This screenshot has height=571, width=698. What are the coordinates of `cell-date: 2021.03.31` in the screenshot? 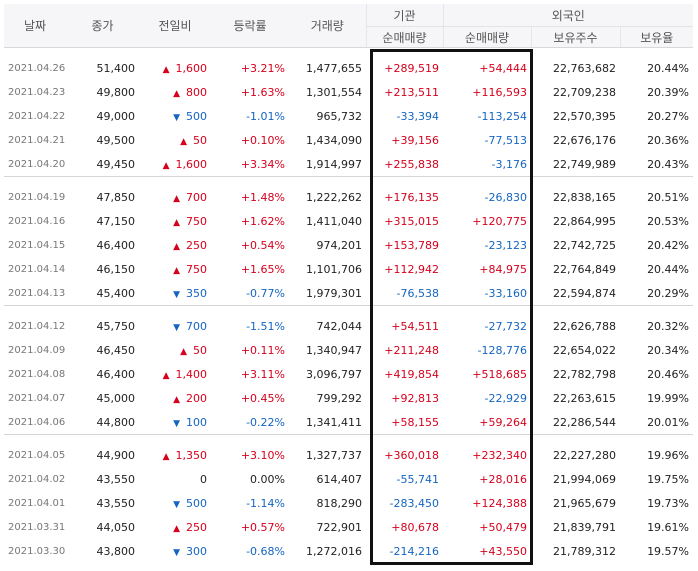 It's located at (37, 527).